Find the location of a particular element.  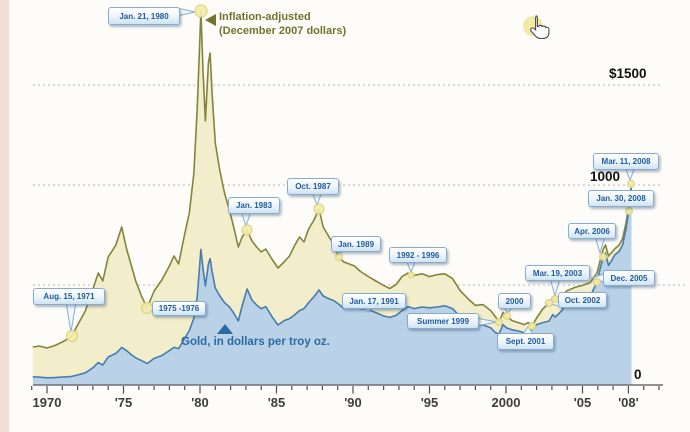

inflation-adjusted-label-line2: (December 2007 dollars) is located at coordinates (283, 30).